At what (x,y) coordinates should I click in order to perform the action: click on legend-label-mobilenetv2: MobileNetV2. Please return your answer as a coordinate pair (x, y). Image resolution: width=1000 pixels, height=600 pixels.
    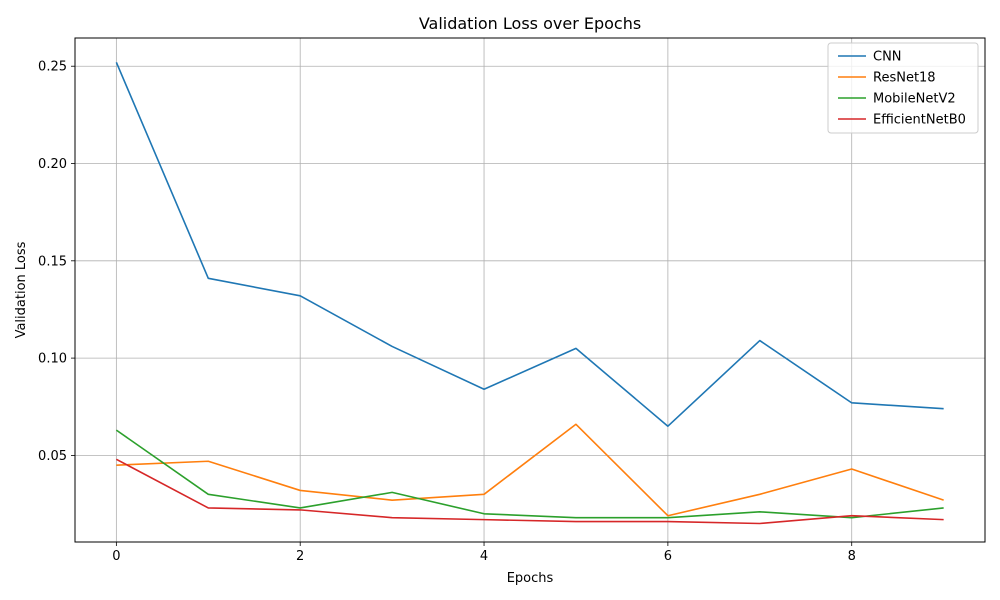
    Looking at the image, I should click on (914, 99).